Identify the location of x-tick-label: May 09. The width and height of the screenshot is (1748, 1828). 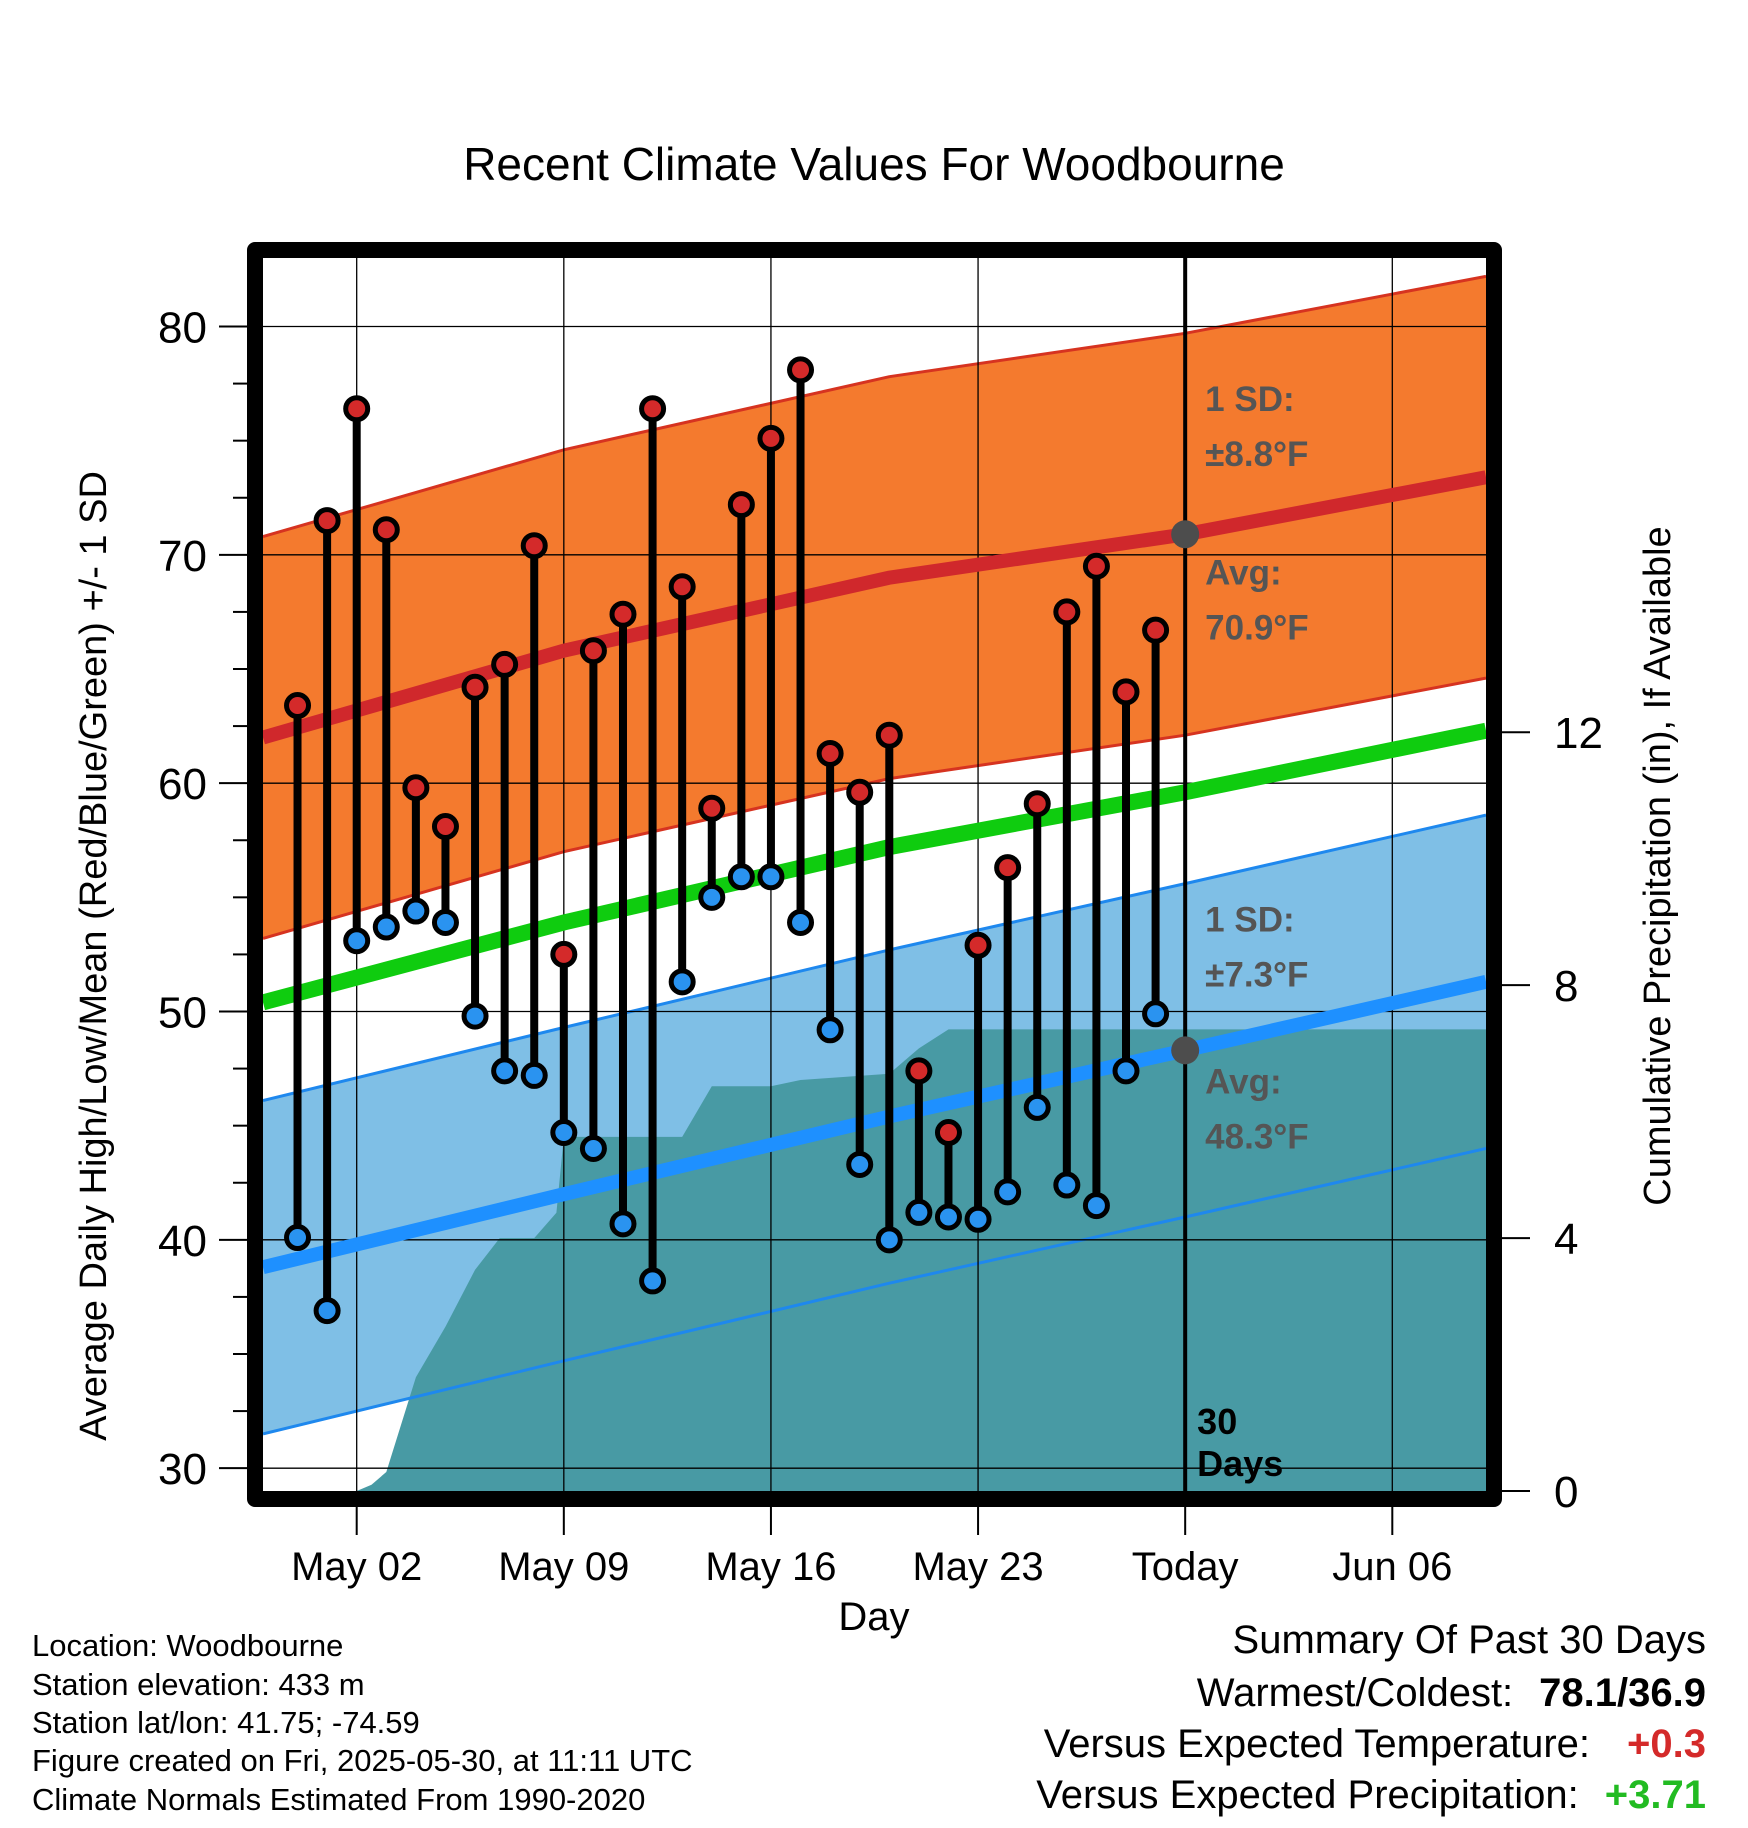
(563, 1567).